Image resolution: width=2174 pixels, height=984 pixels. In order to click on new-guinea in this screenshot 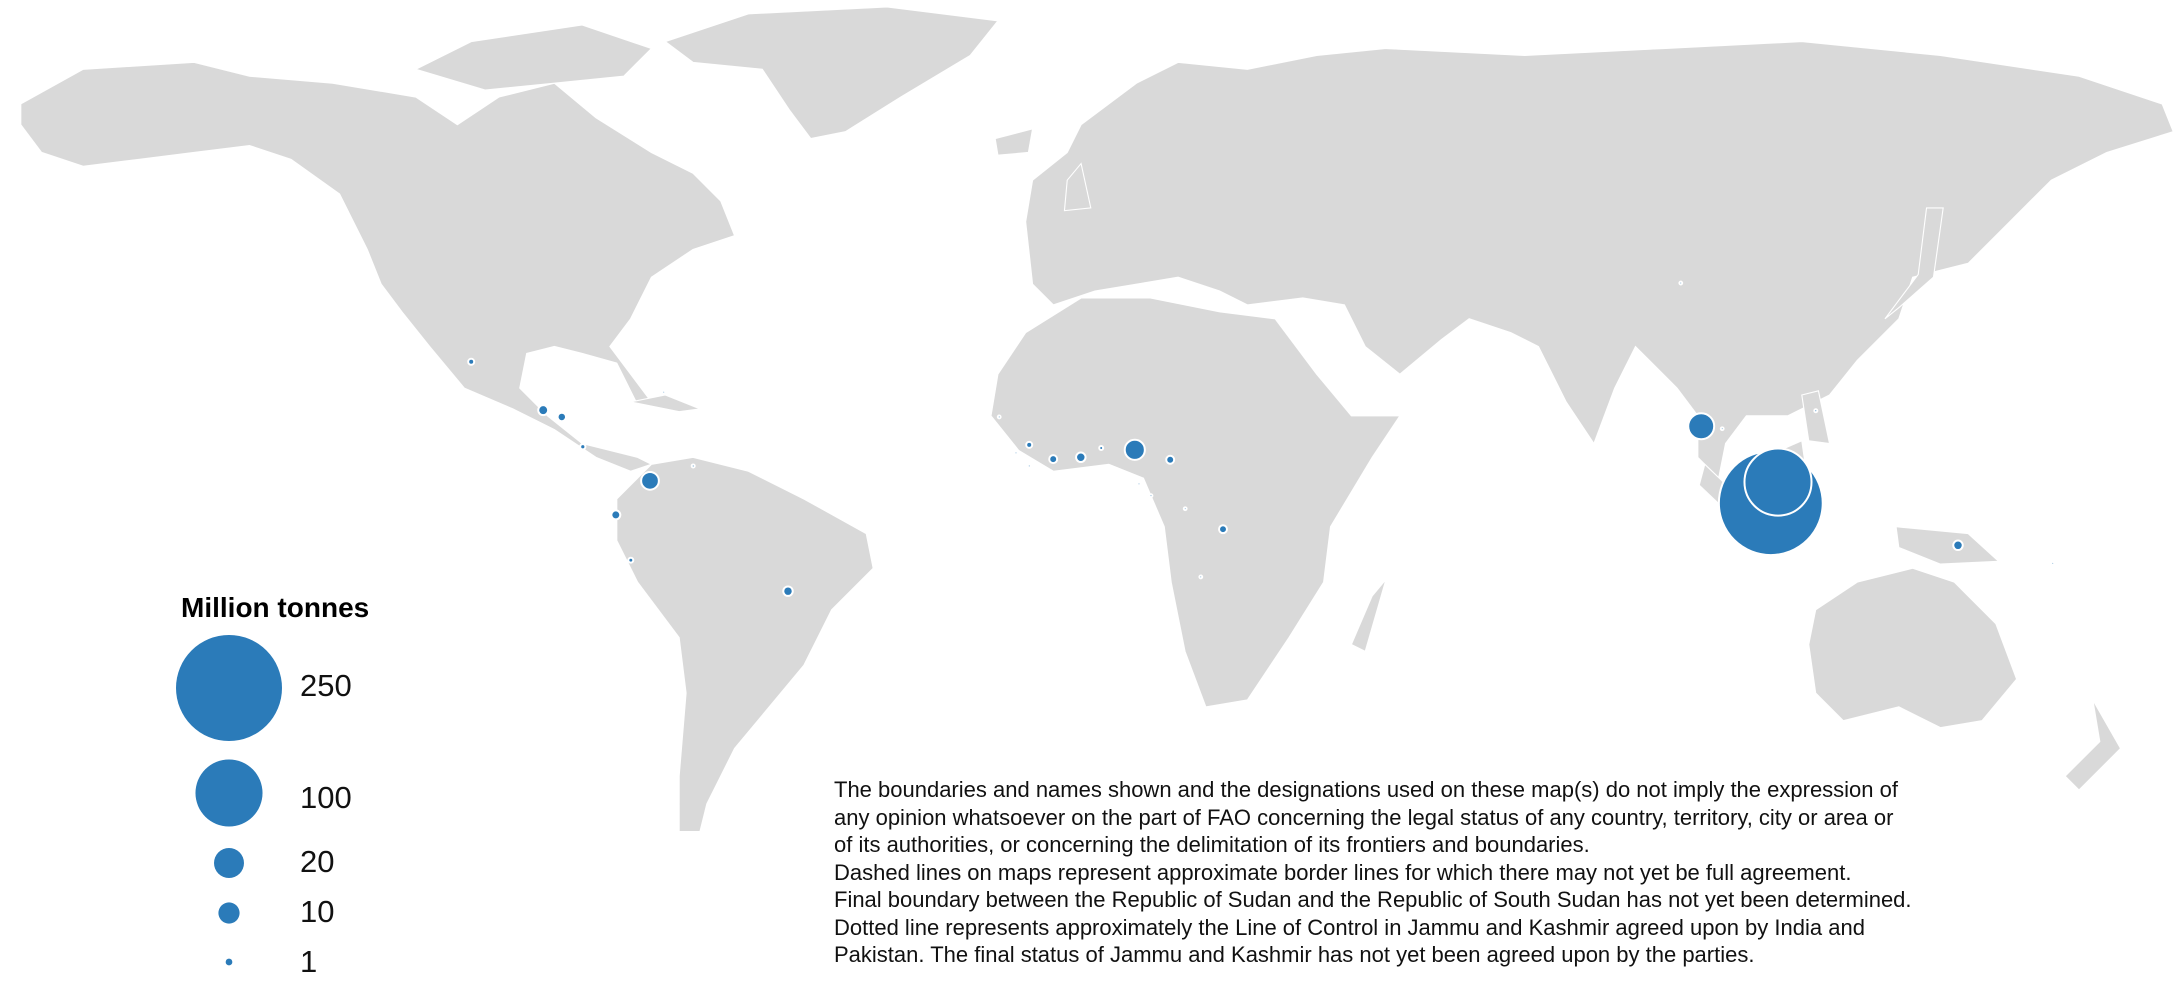, I will do `click(1947, 545)`.